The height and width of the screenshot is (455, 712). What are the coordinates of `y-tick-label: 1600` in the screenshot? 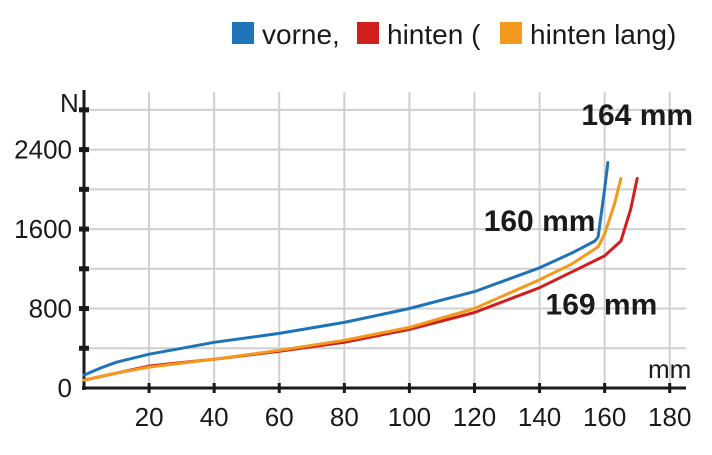 It's located at (43, 229).